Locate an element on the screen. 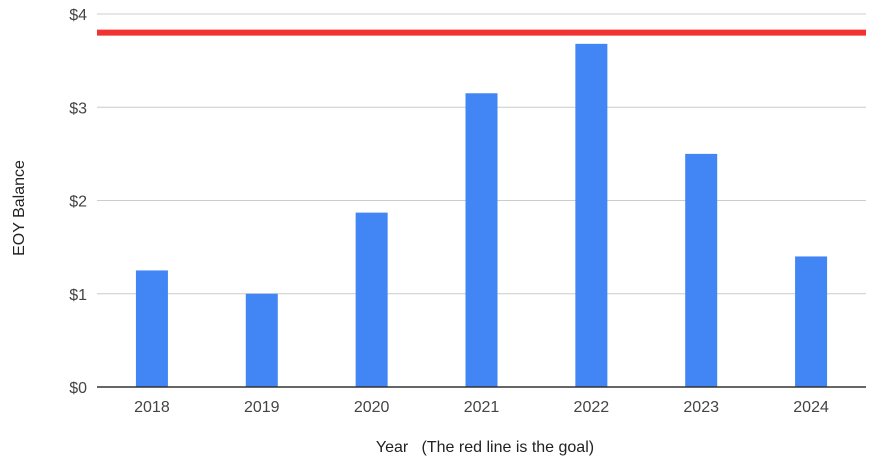 Image resolution: width=869 pixels, height=462 pixels. y-tick-label: $0 is located at coordinates (78, 388).